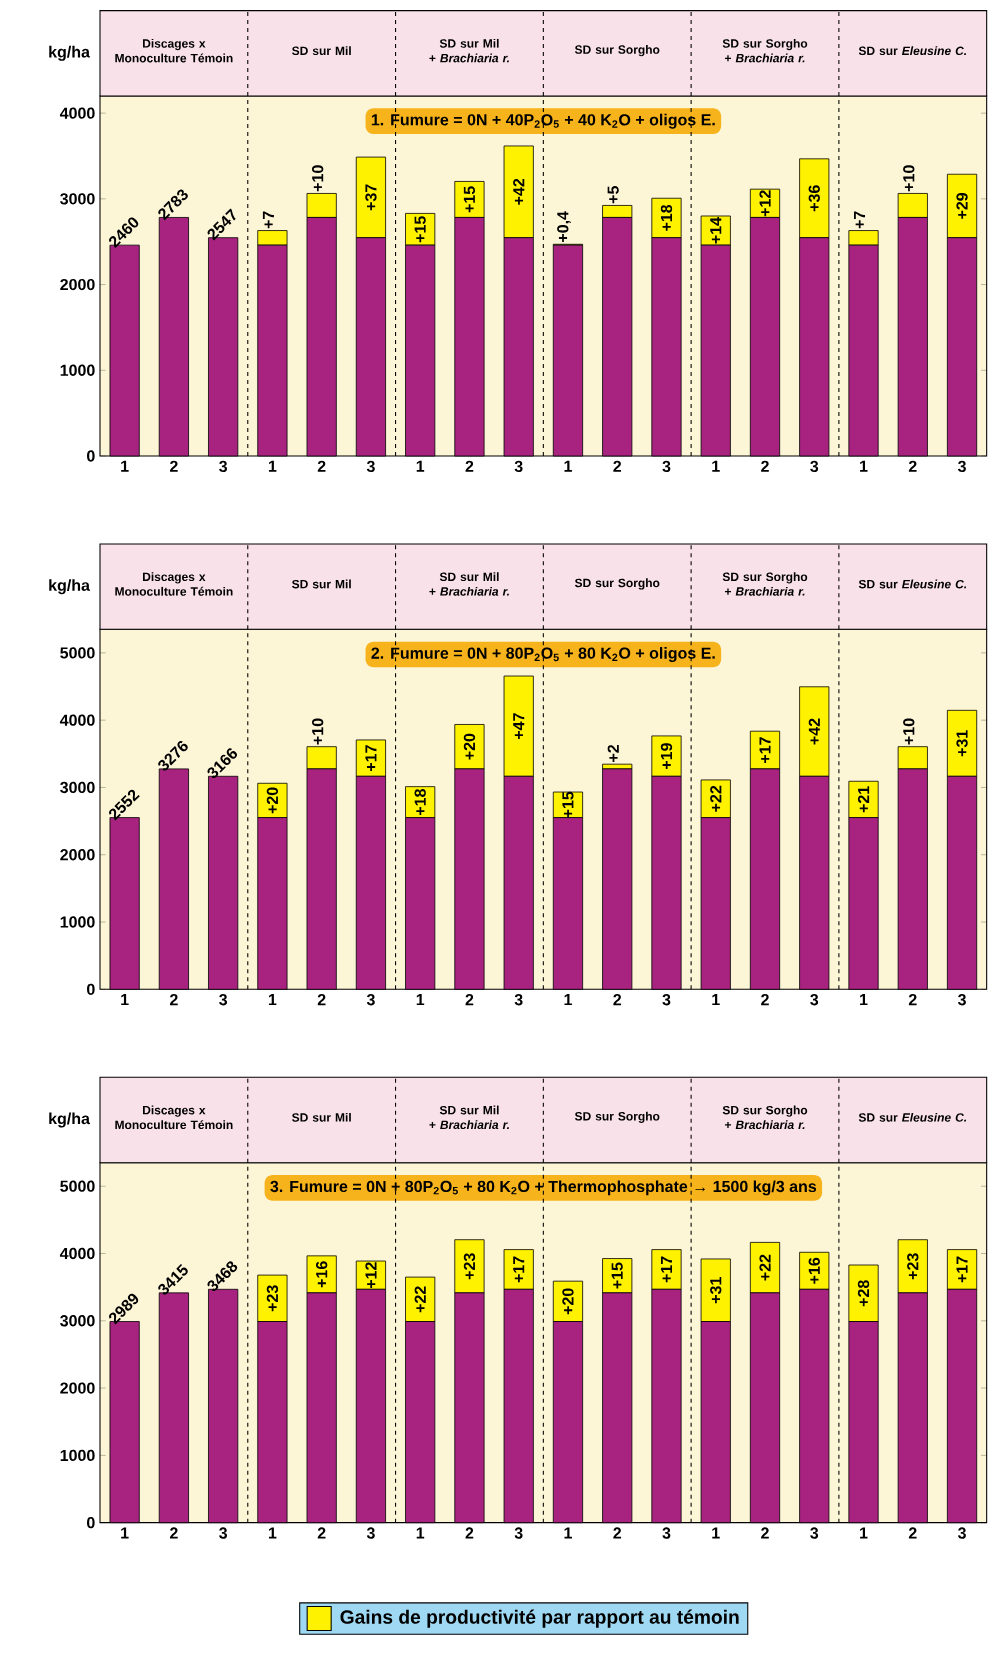  I want to click on annotation: +29, so click(962, 205).